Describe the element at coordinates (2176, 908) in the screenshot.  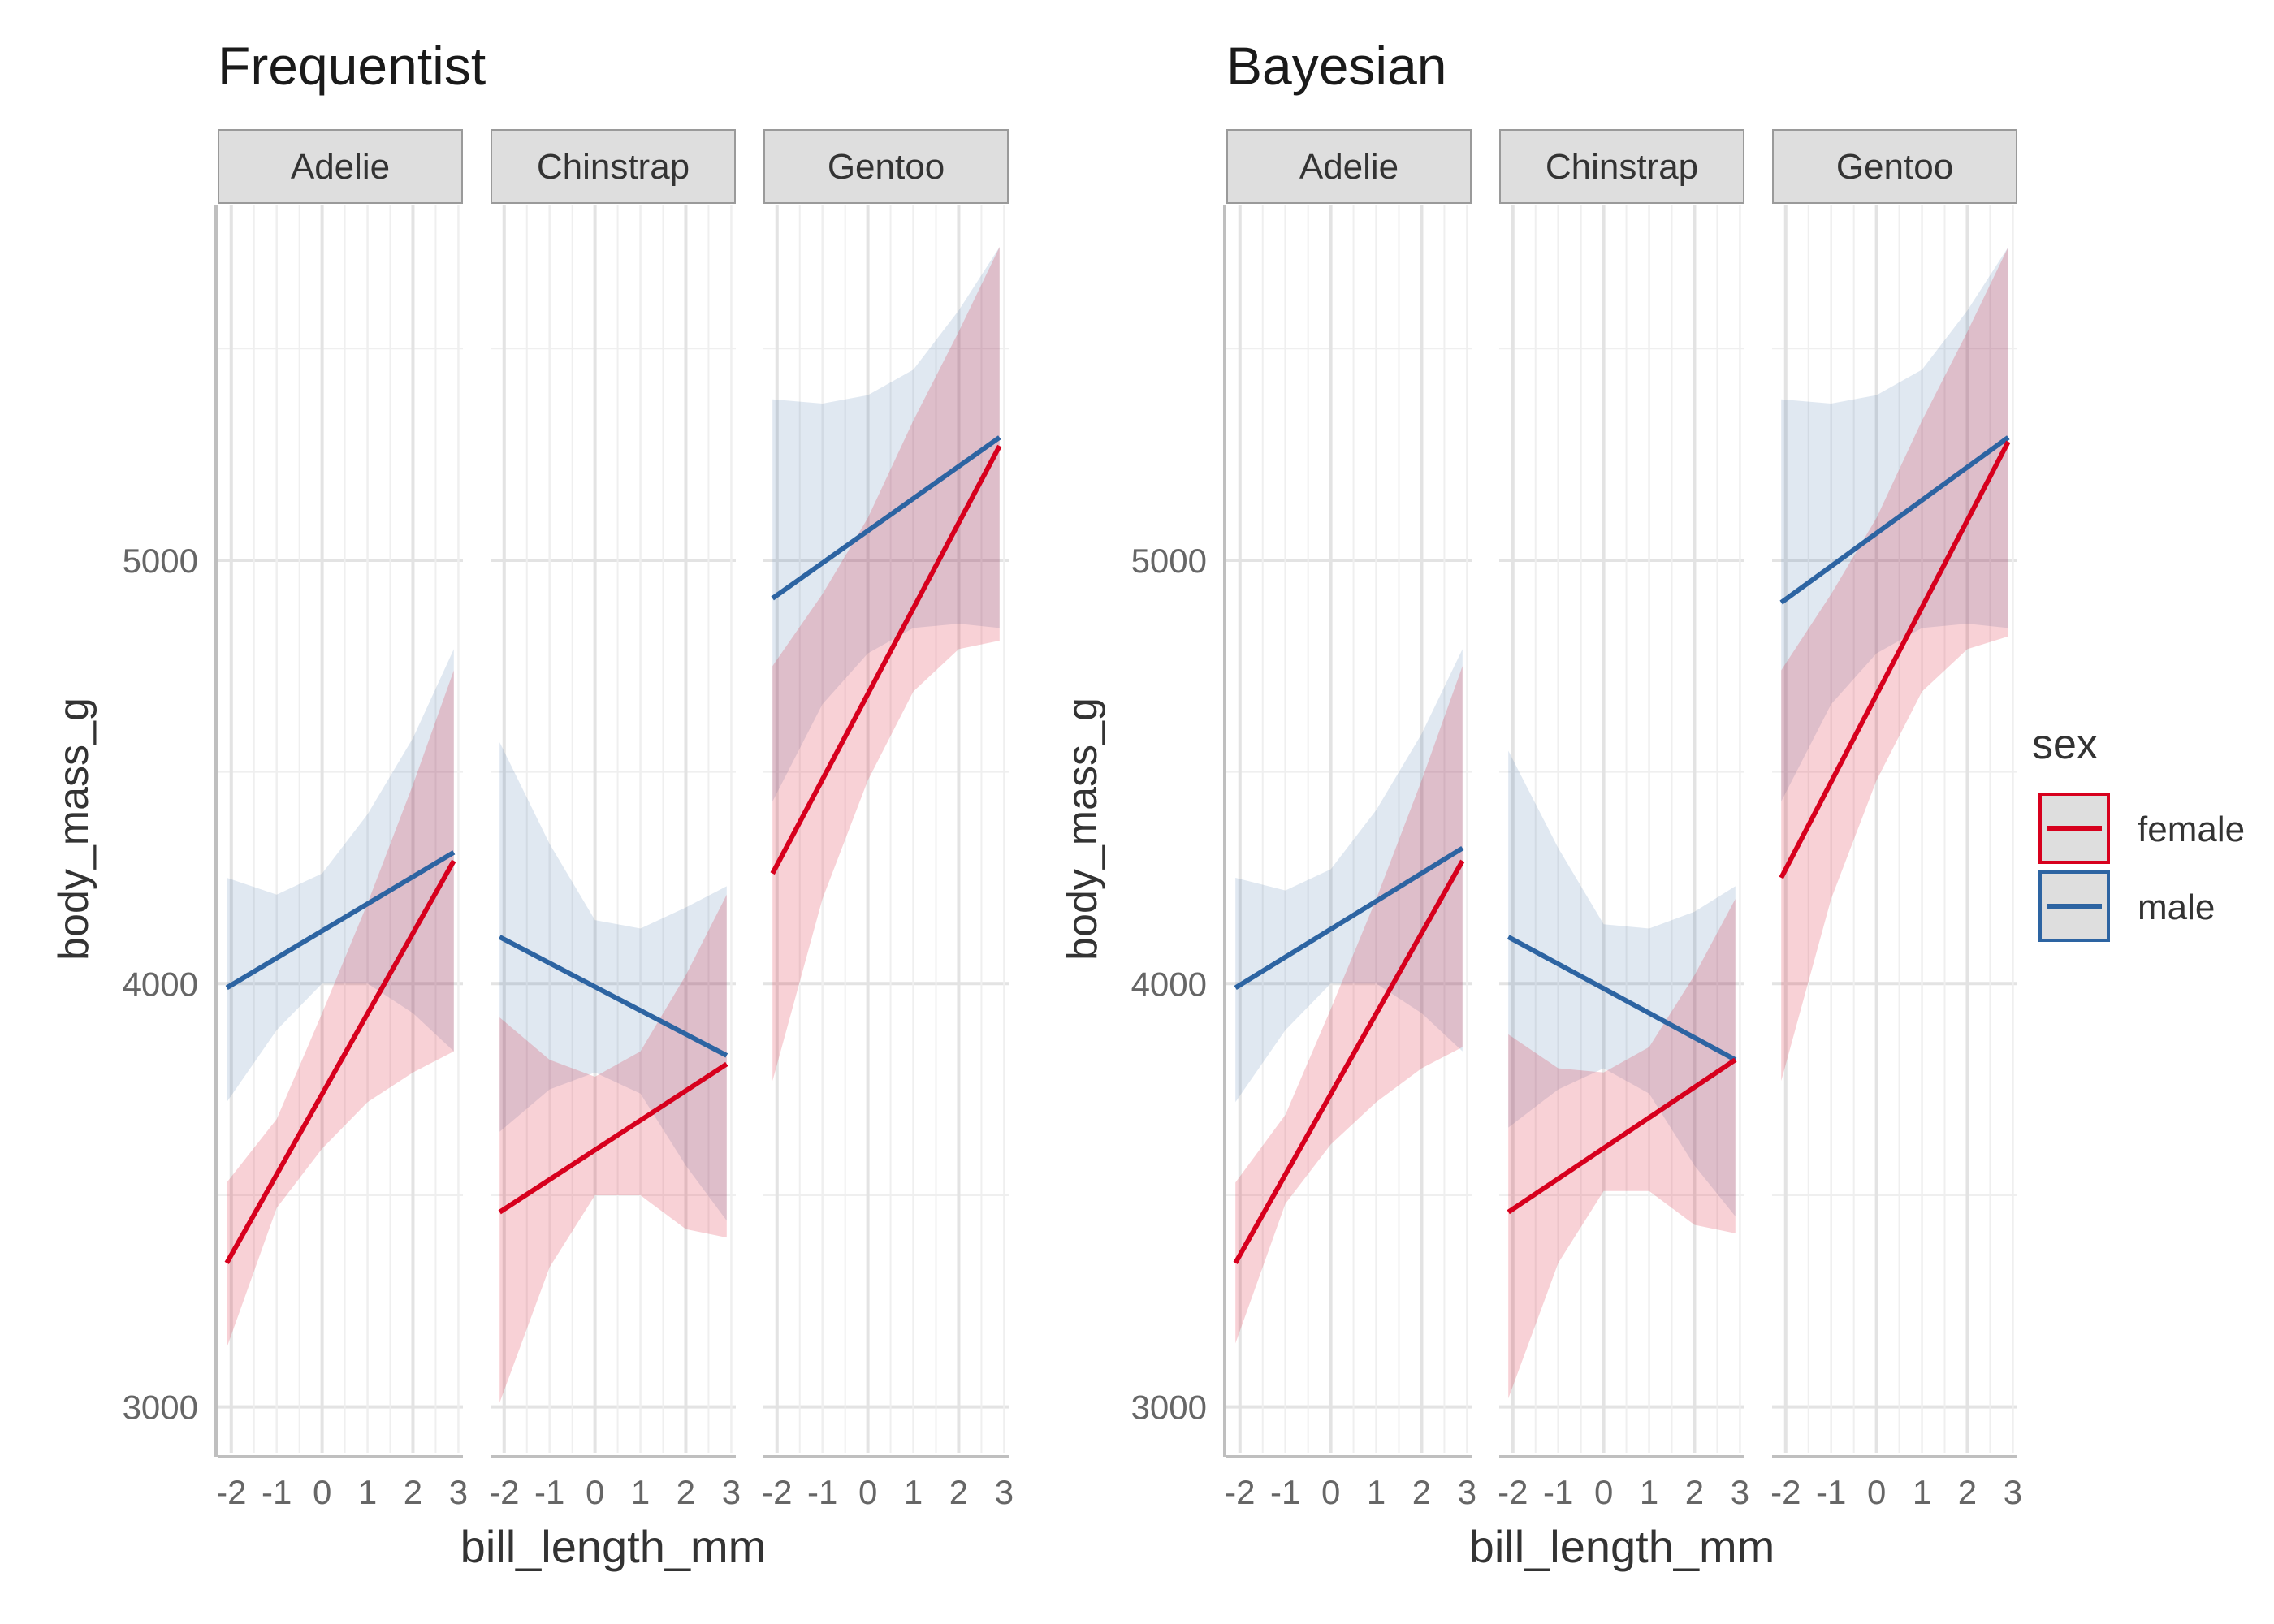
I see `legend-label-male: male` at that location.